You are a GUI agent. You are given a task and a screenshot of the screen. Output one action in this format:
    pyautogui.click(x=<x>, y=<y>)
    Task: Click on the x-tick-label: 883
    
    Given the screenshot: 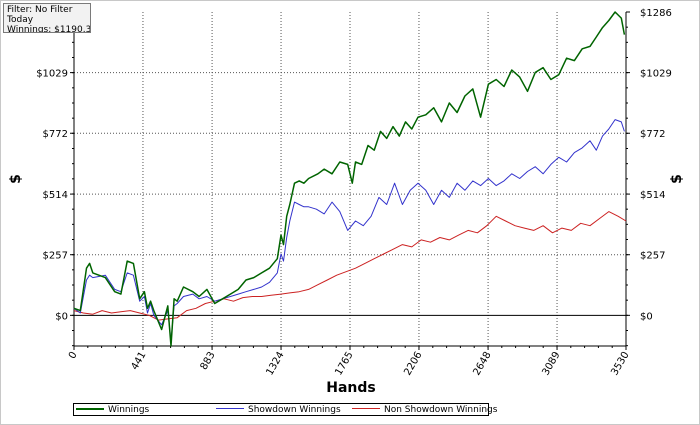 What is the action you would take?
    pyautogui.click(x=208, y=361)
    